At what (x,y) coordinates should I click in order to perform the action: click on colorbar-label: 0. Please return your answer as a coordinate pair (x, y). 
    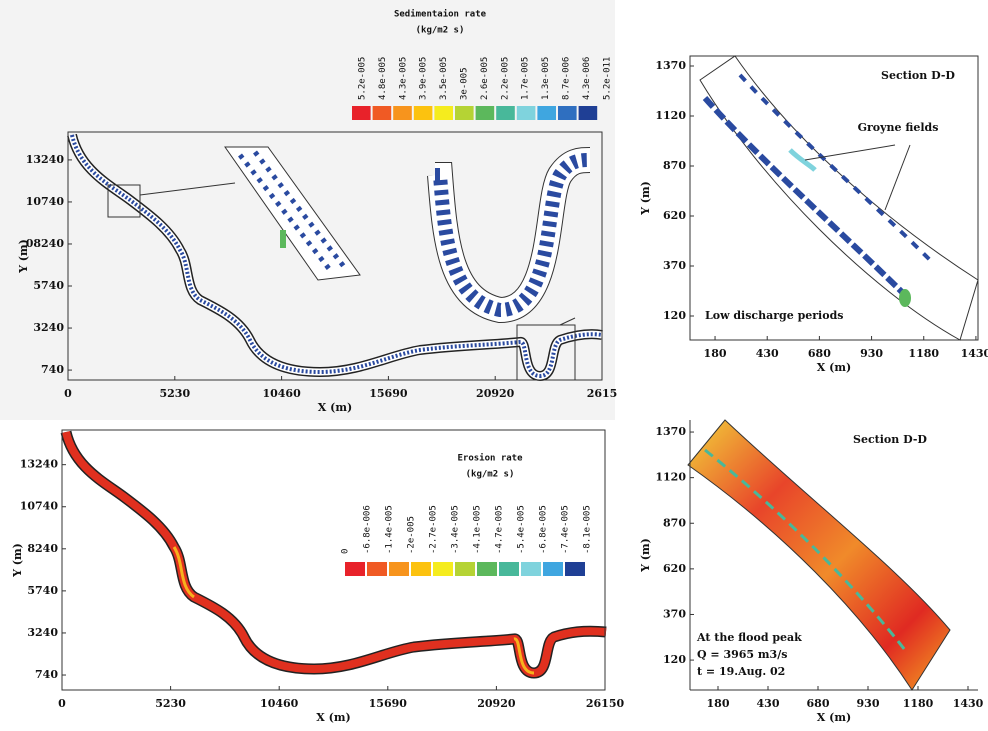
    Looking at the image, I should click on (346, 551).